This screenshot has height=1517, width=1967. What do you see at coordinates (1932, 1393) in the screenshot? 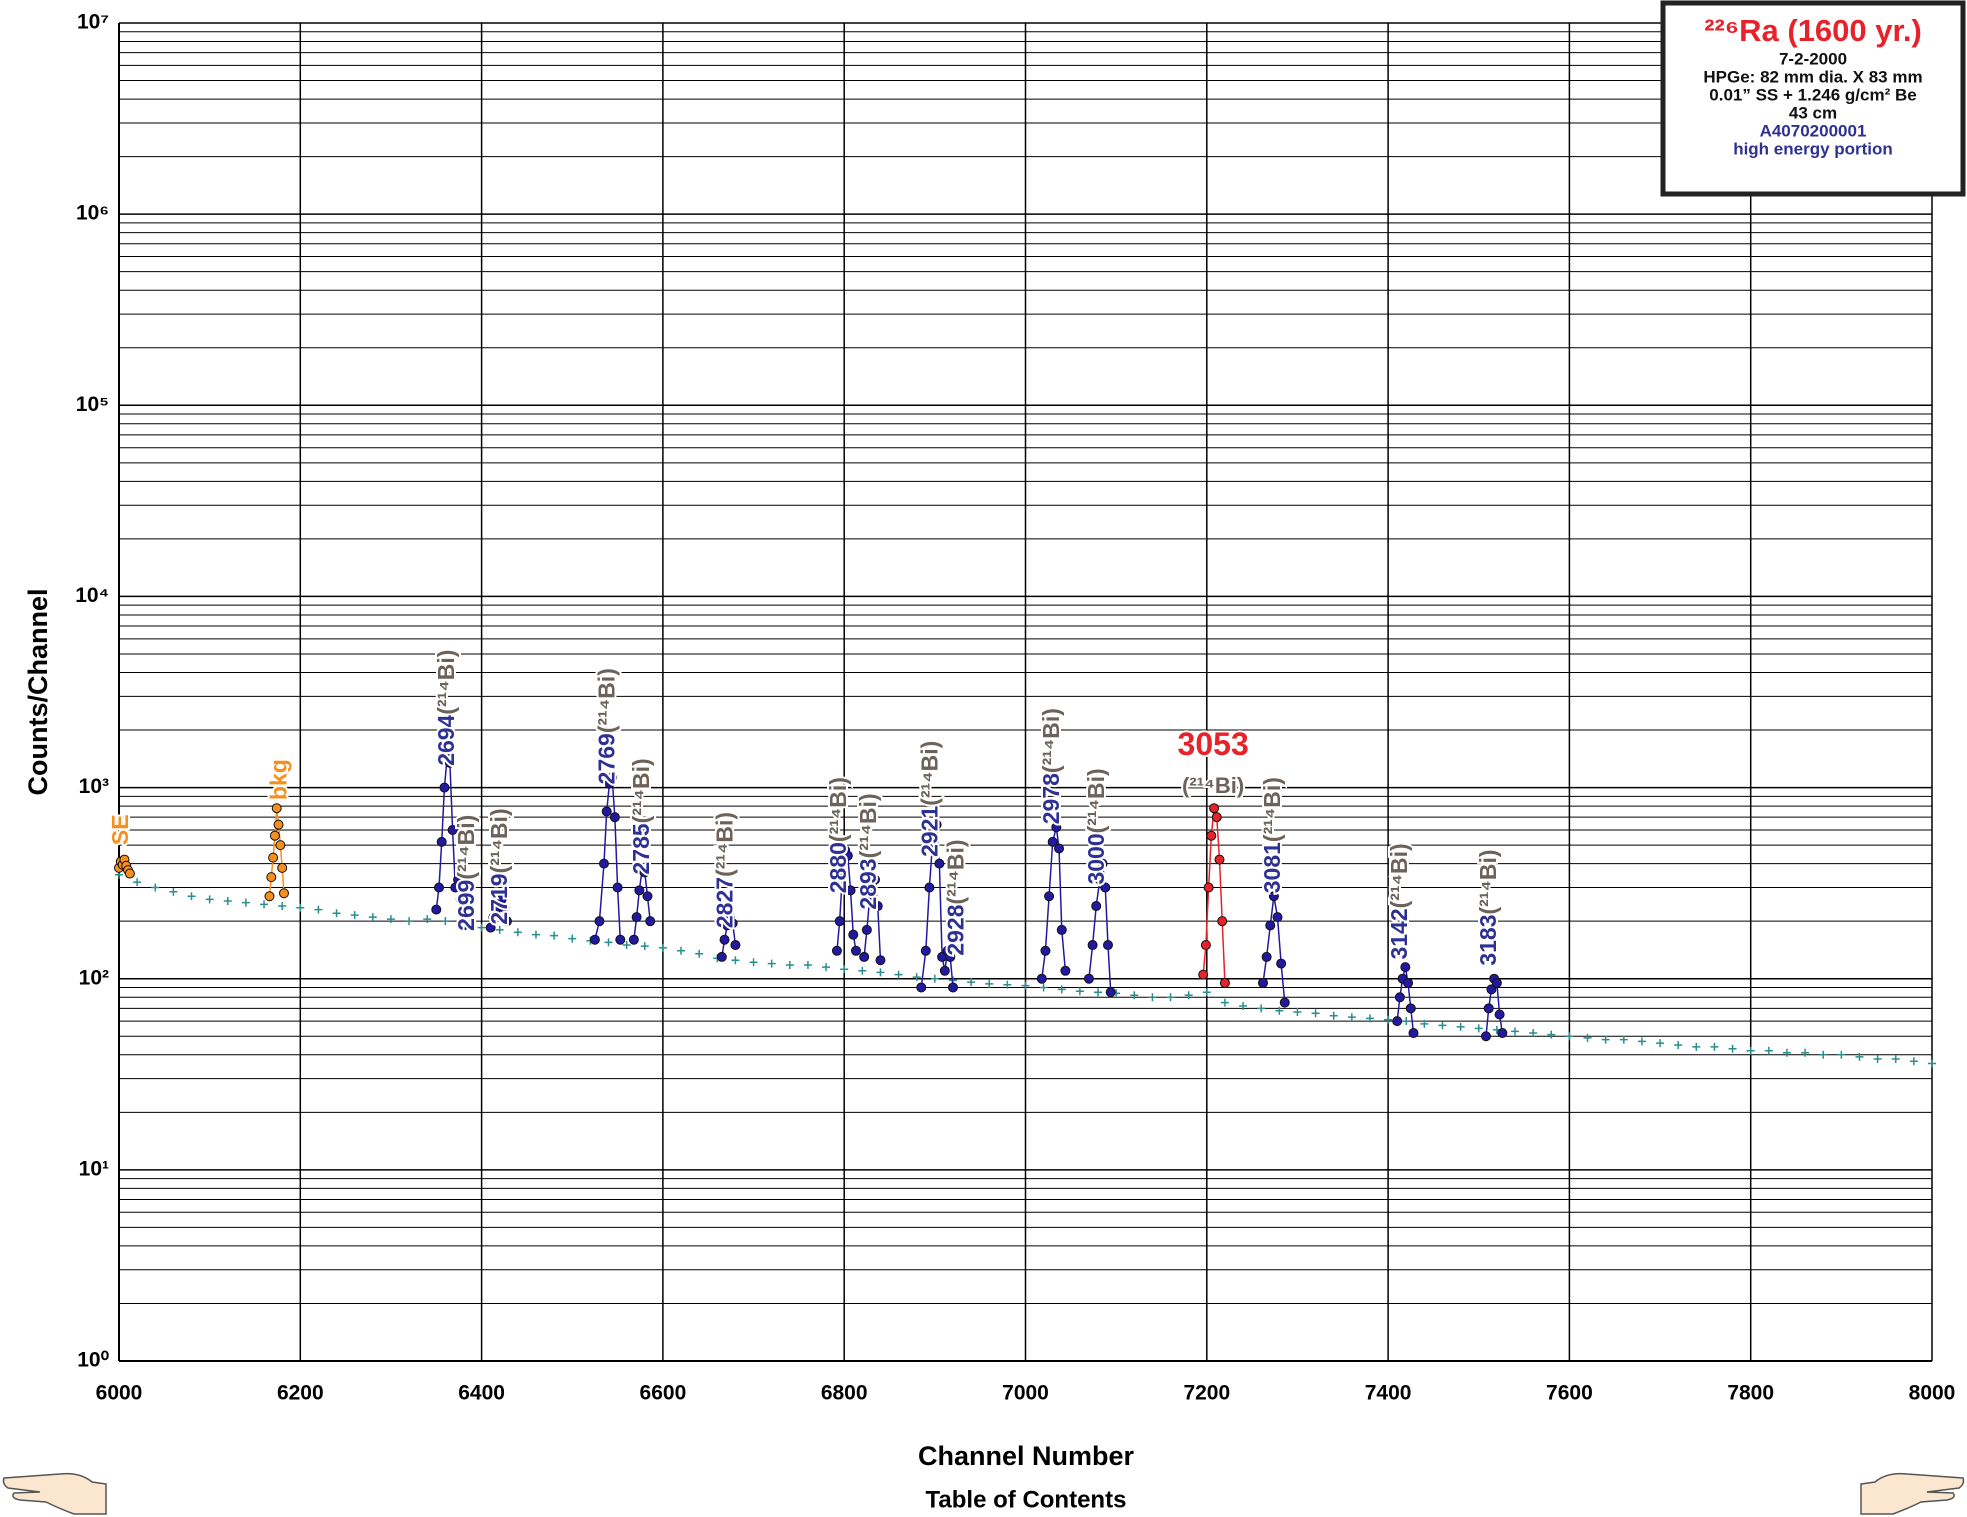
I see `x-tick-label: 8000` at bounding box center [1932, 1393].